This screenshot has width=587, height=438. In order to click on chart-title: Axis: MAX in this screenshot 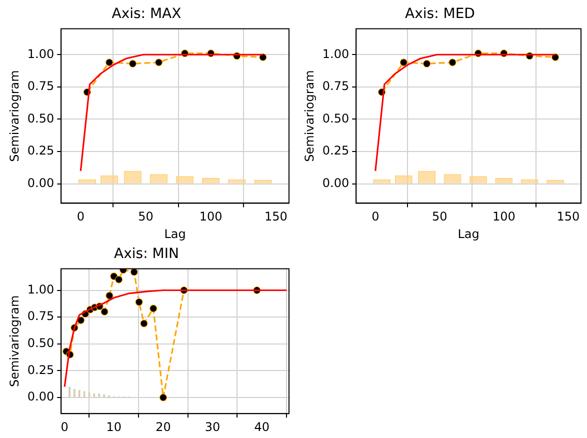, I will do `click(147, 14)`.